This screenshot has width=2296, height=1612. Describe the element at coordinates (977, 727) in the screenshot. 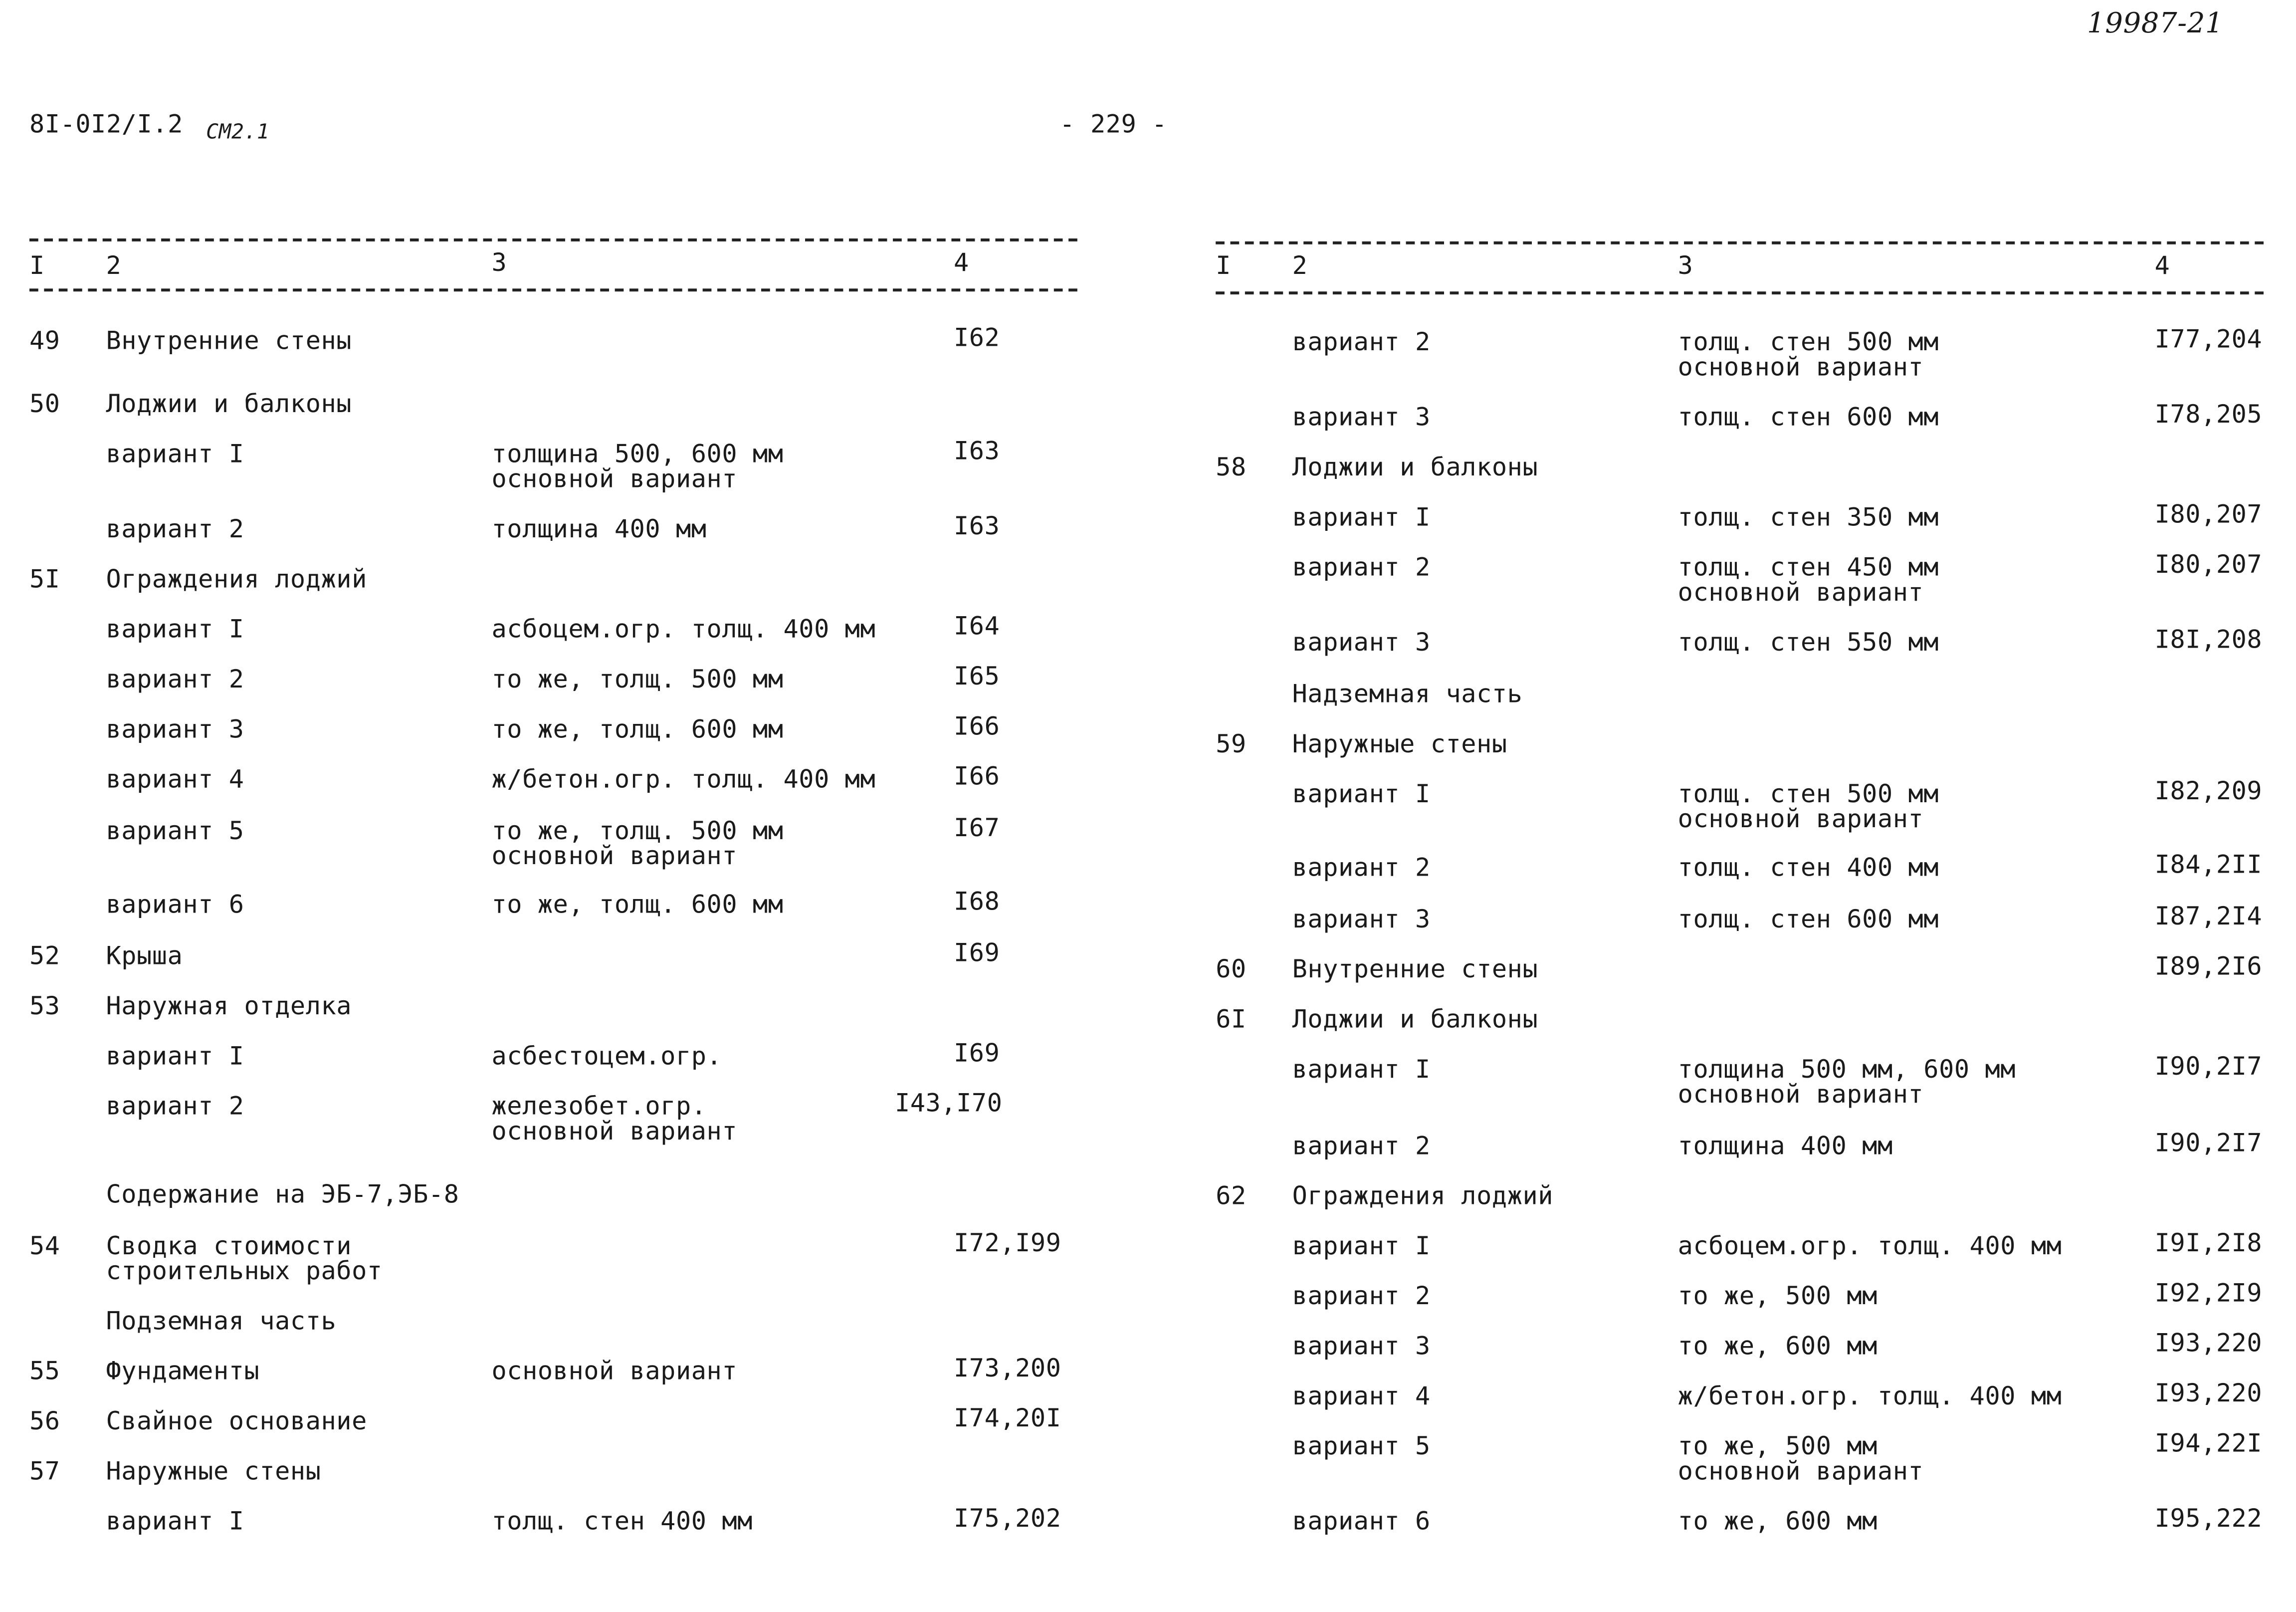

I see `row-page: I66` at that location.